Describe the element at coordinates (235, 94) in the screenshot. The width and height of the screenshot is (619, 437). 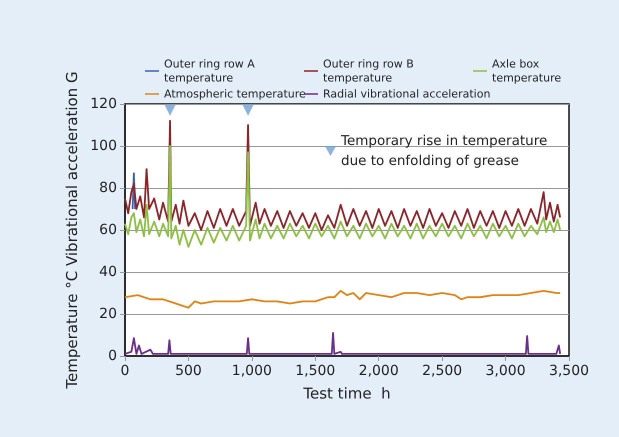
I see `legend-label: Atmospheric temperature` at that location.